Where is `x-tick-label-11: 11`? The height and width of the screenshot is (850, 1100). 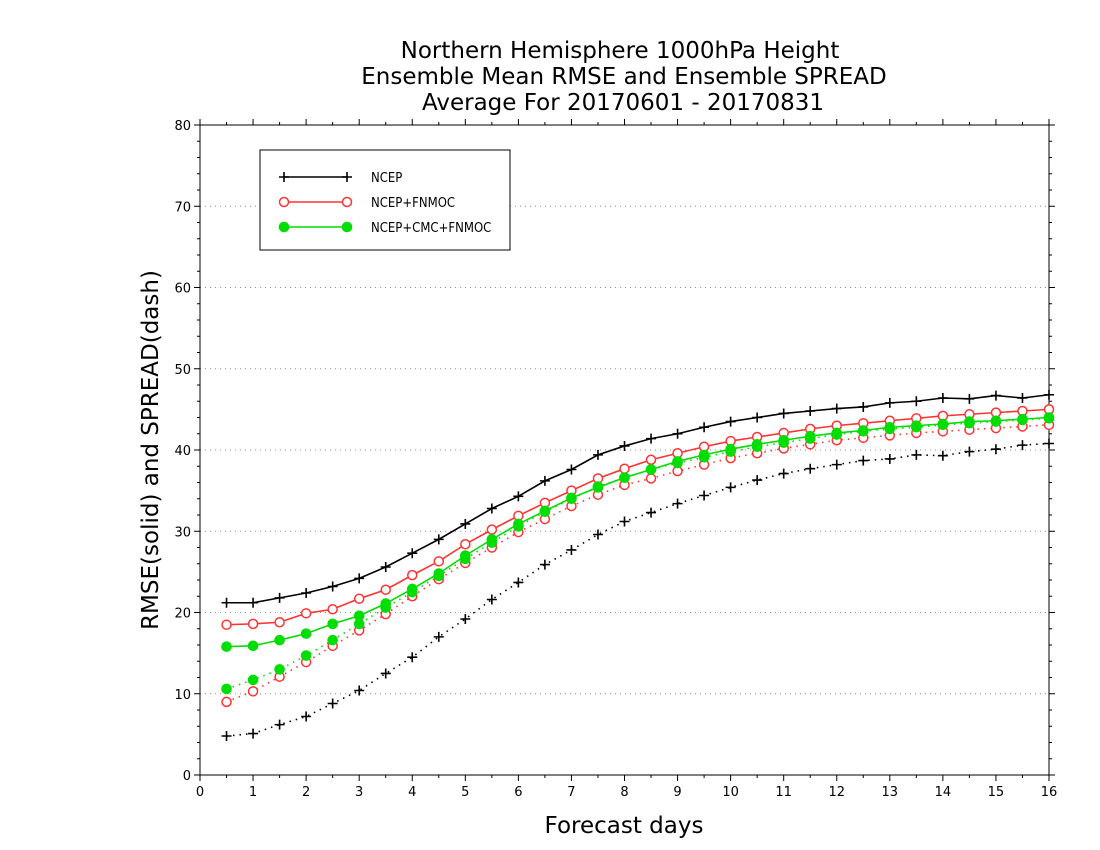 x-tick-label-11: 11 is located at coordinates (783, 792).